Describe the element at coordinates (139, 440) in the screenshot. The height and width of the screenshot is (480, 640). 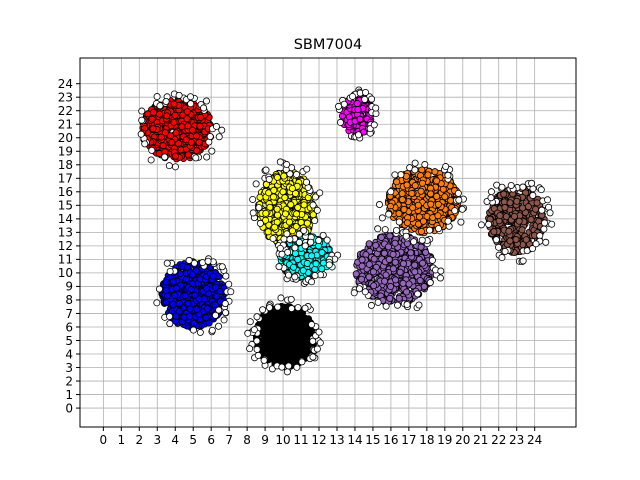
I see `x-tick-label: 2` at that location.